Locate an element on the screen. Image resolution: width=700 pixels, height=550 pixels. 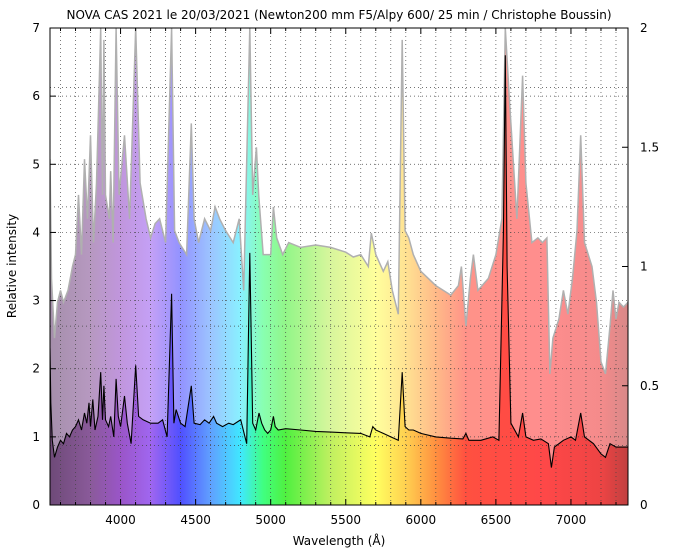
svg-text: 5500 is located at coordinates (345, 520).